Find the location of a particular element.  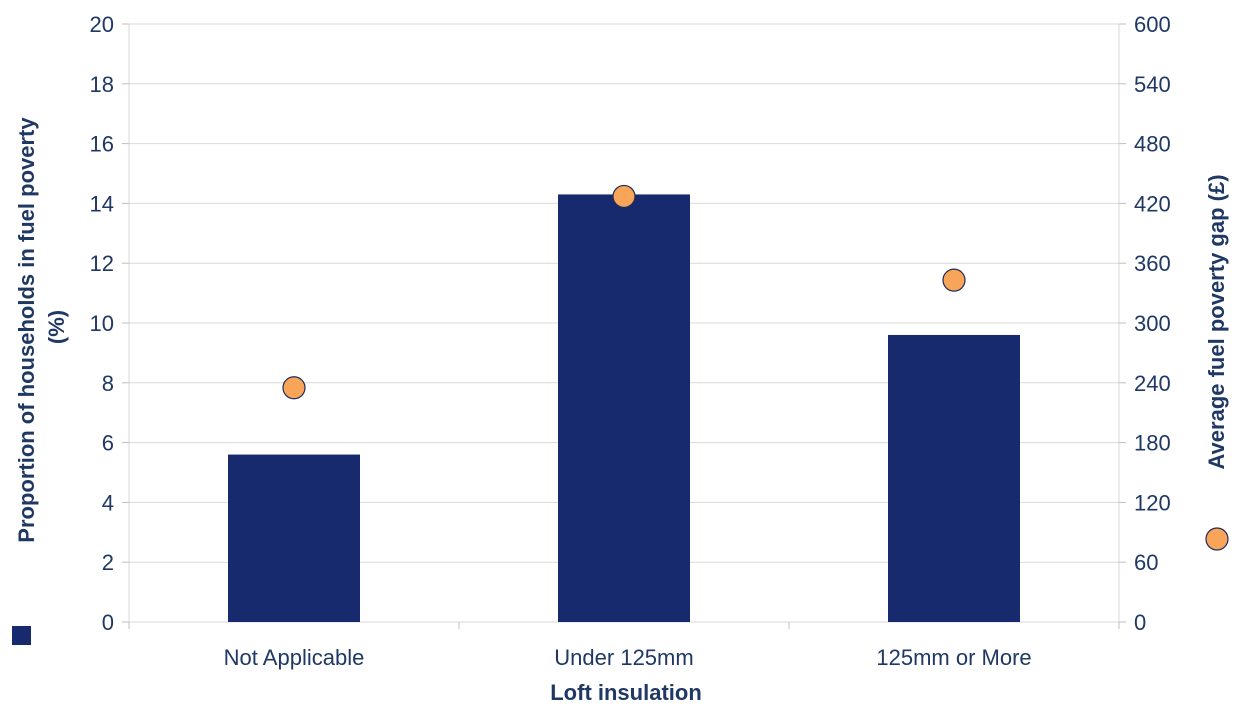

right-axis-ticks: 0 60 120 180 240 300 360 420 480 540 600 is located at coordinates (1145, 323).